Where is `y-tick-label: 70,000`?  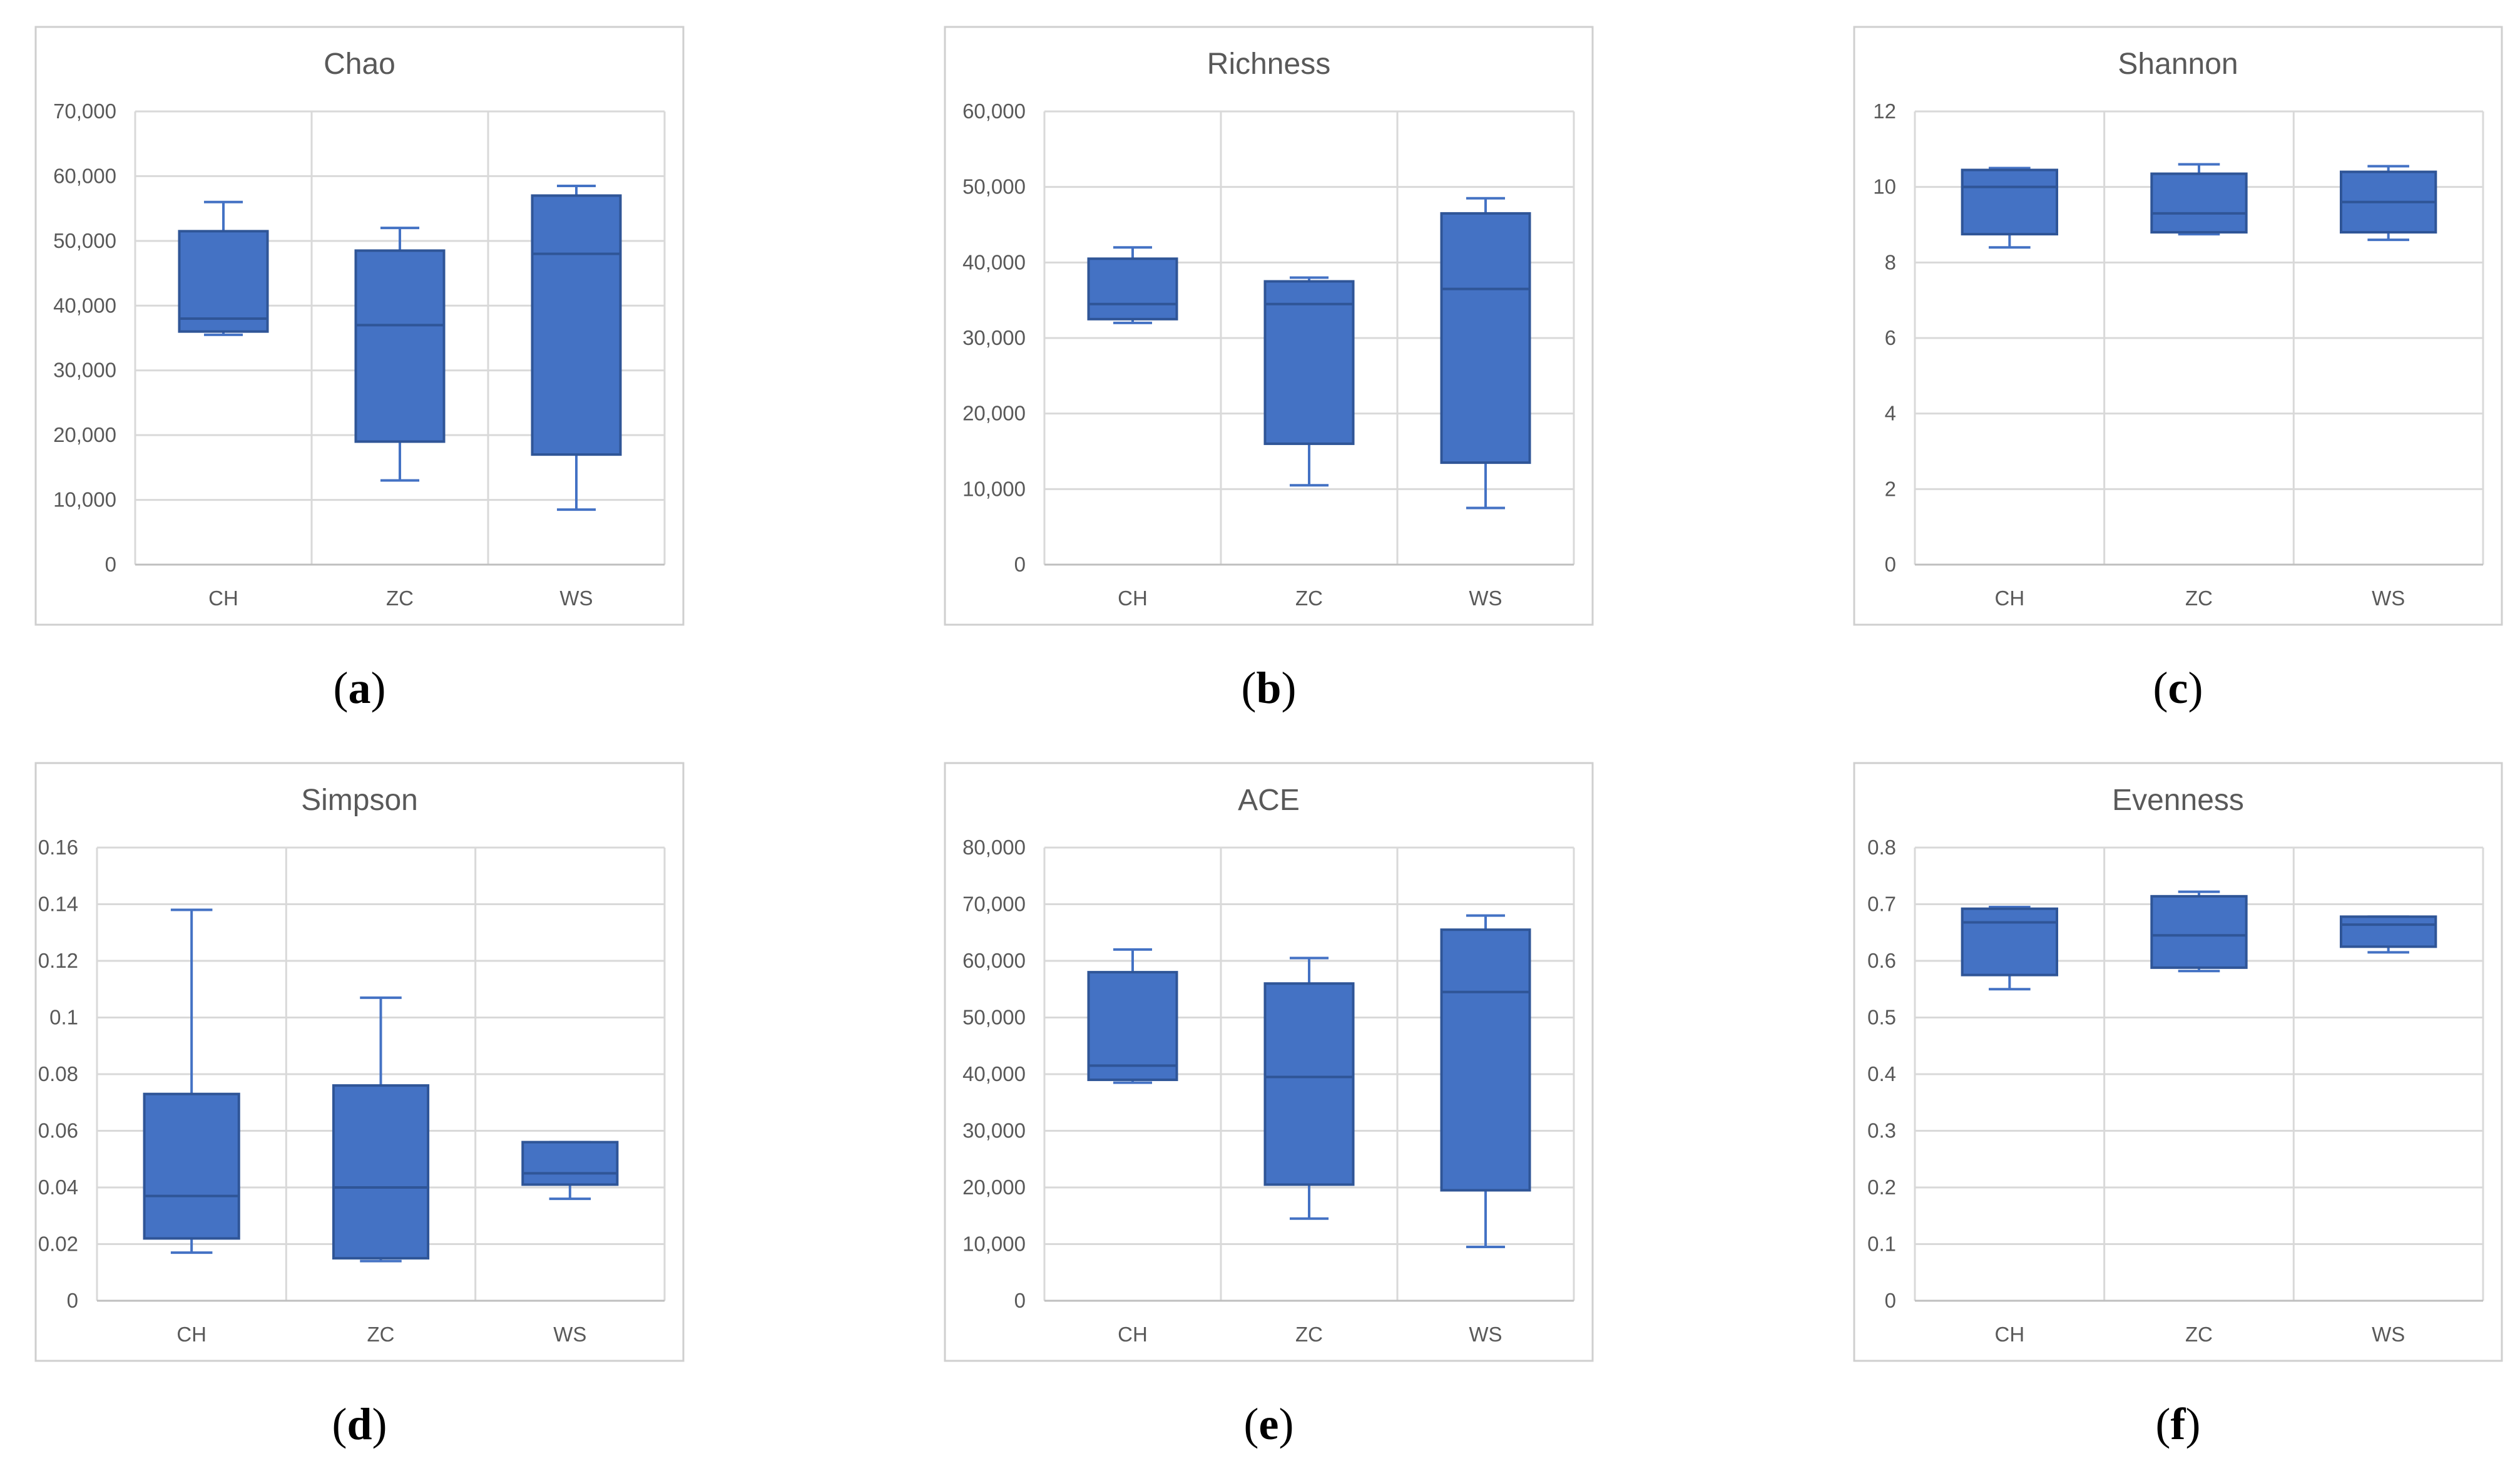
y-tick-label: 70,000 is located at coordinates (85, 112).